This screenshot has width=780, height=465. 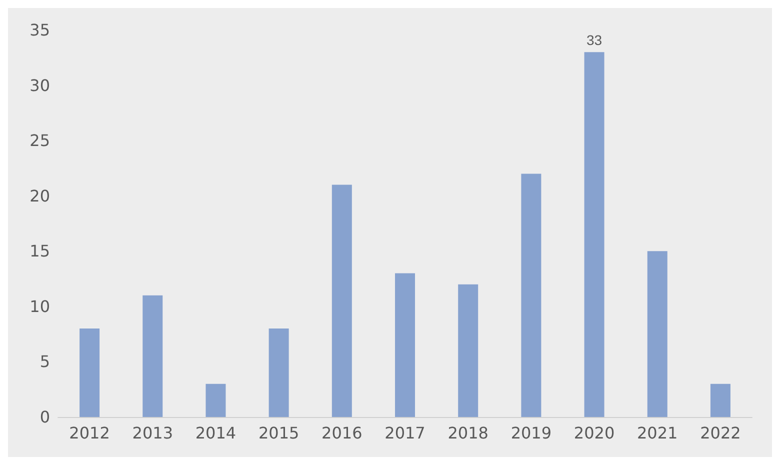 What do you see at coordinates (45, 362) in the screenshot?
I see `y-tick-label: 5` at bounding box center [45, 362].